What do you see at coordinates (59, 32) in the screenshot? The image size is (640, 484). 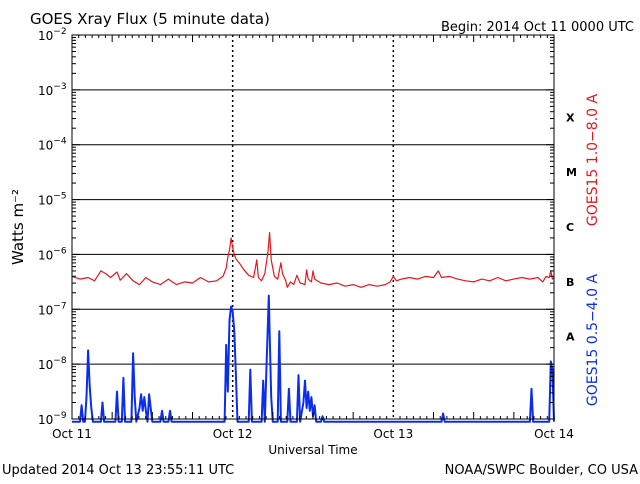 I see `y-tick-exponent: −2` at bounding box center [59, 32].